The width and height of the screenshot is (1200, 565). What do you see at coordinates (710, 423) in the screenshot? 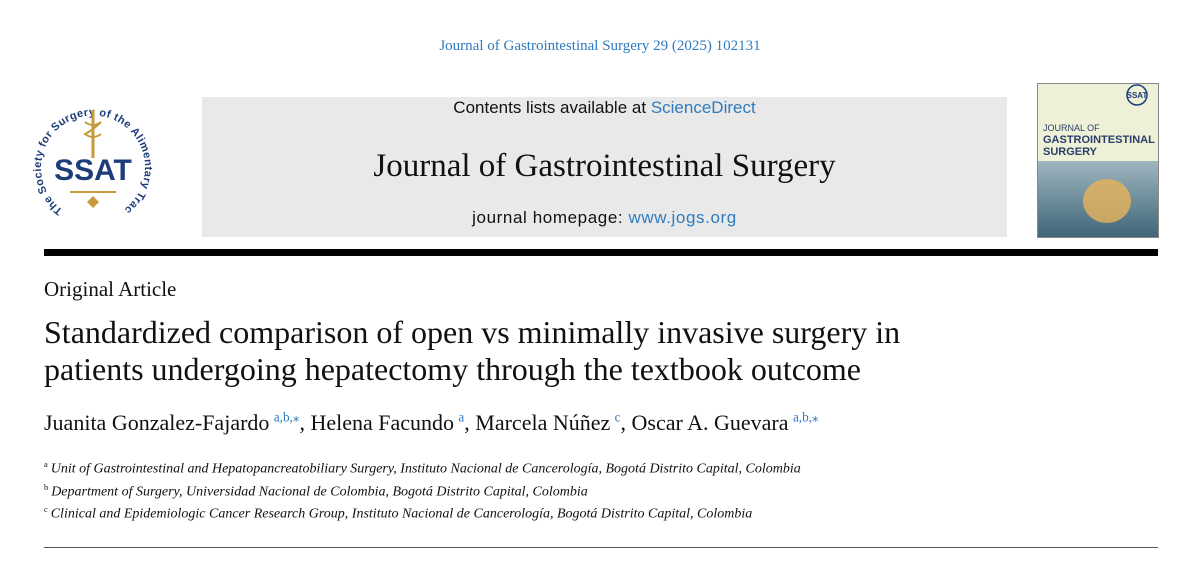
I see `author-name: Oscar A. Guevara` at bounding box center [710, 423].